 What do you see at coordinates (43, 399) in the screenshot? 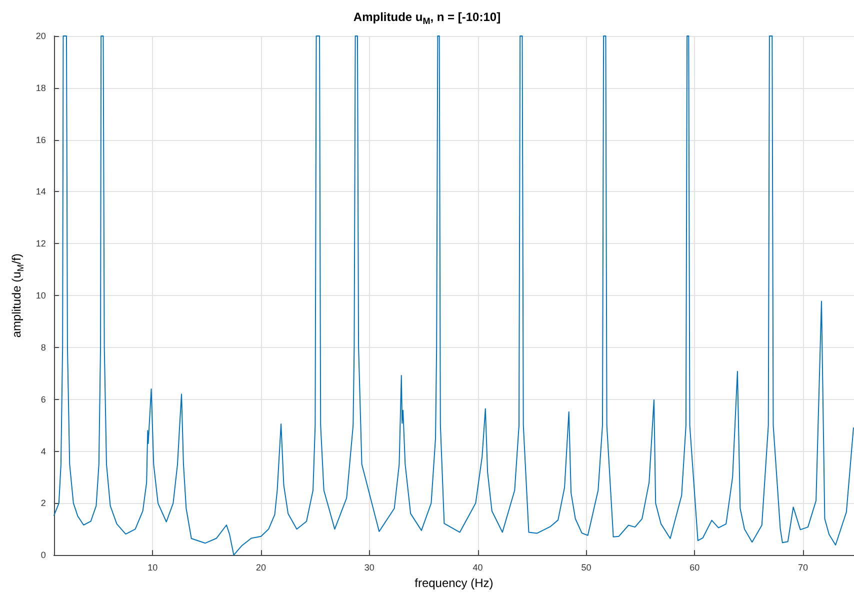
I see `y-tick-label: 6` at bounding box center [43, 399].